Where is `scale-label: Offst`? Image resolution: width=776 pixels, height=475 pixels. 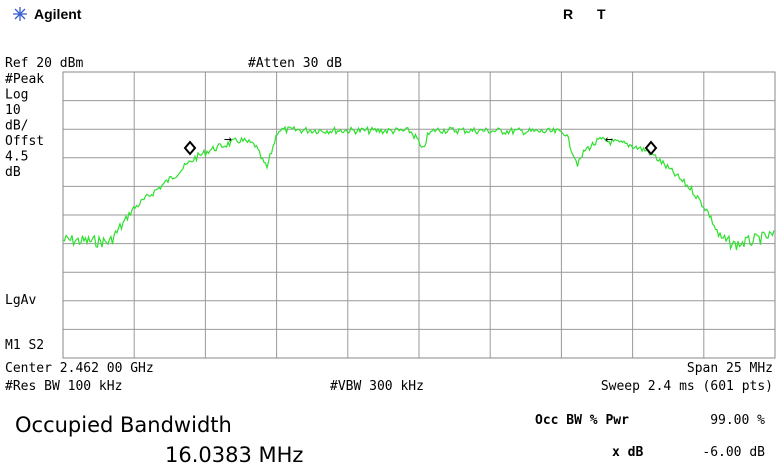 scale-label: Offst is located at coordinates (24, 141).